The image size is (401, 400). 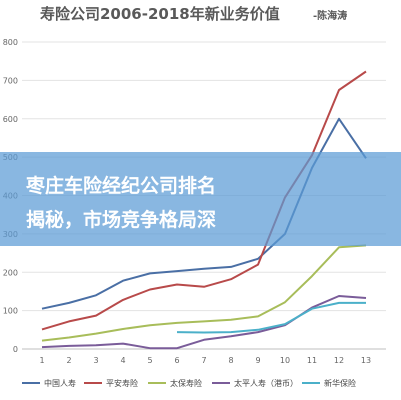 I want to click on legend-item: 太平人寿（港币）, so click(x=255, y=383).